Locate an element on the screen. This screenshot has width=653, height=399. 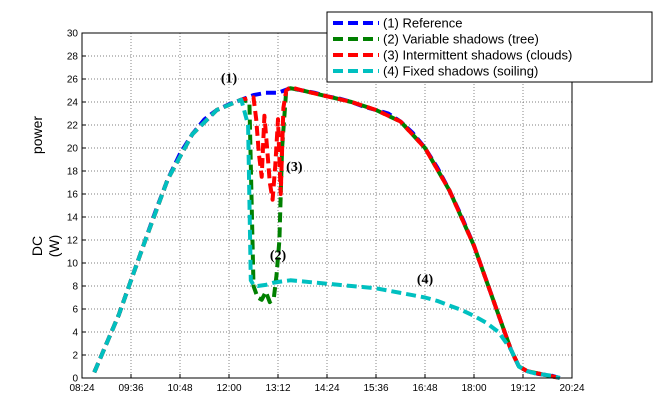
annotation-label: (3) is located at coordinates (294, 167).